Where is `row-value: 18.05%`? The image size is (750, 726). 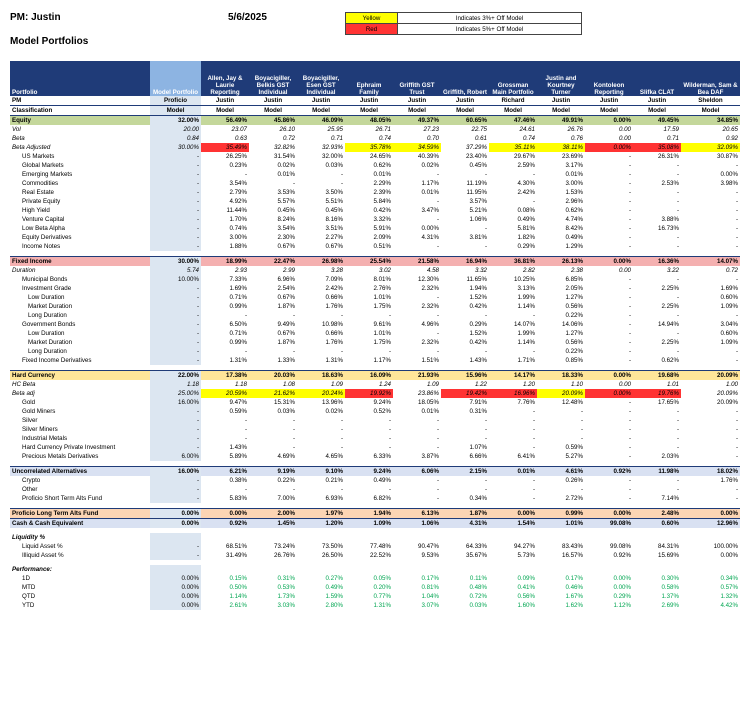
row-value: 18.05% is located at coordinates (428, 402).